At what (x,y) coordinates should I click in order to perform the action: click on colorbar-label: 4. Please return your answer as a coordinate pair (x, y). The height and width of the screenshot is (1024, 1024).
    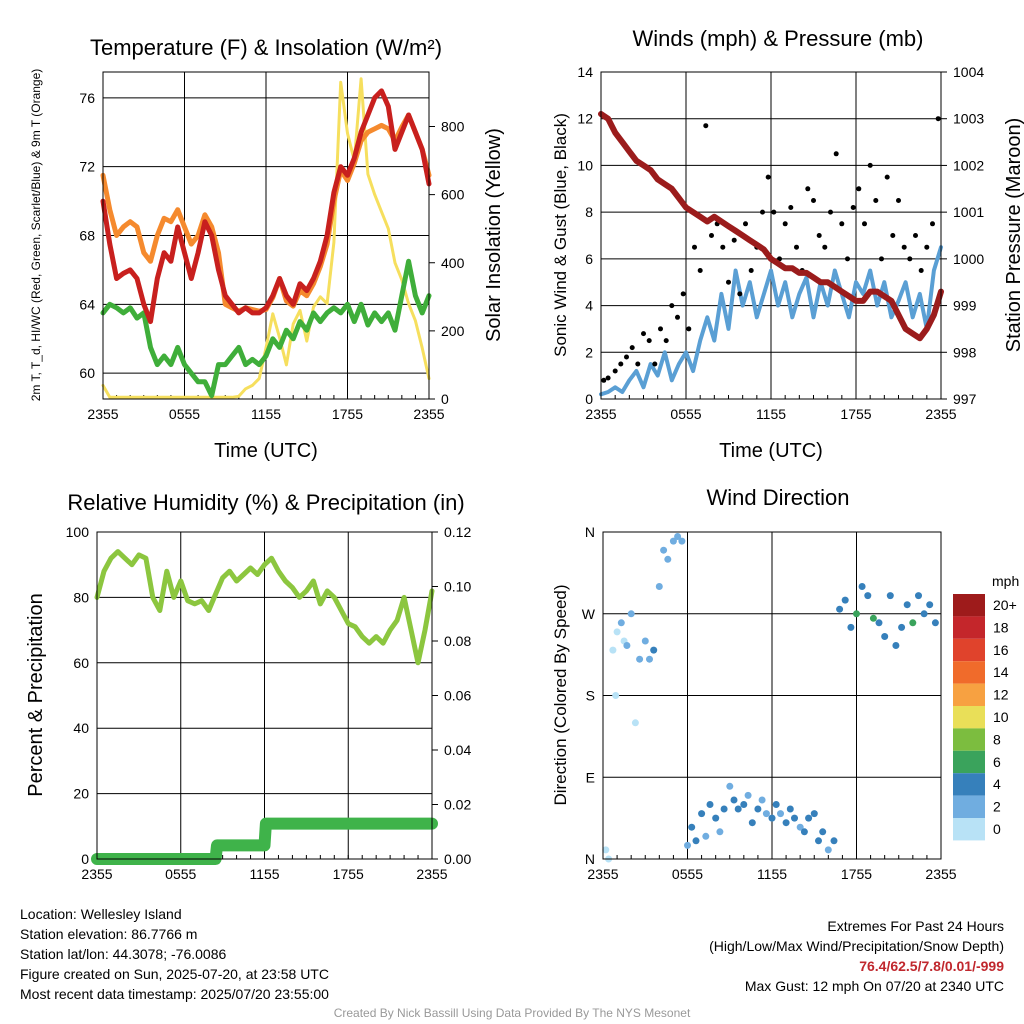
    Looking at the image, I should click on (997, 784).